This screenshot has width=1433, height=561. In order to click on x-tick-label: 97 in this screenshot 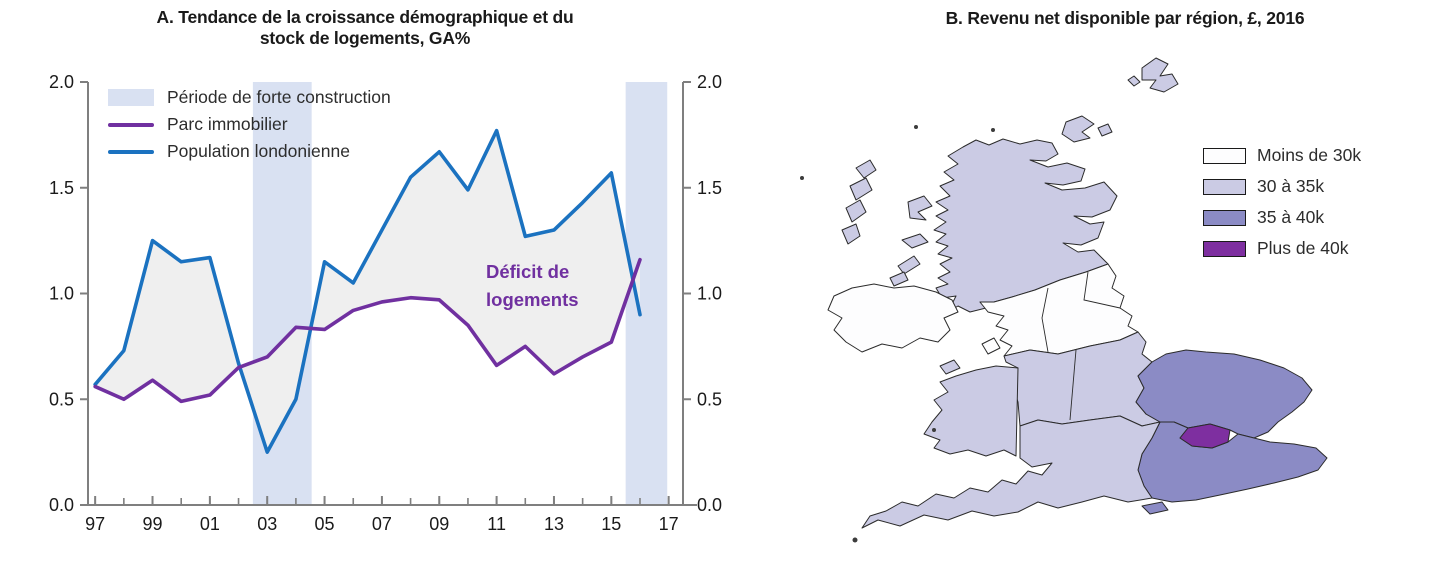, I will do `click(95, 524)`.